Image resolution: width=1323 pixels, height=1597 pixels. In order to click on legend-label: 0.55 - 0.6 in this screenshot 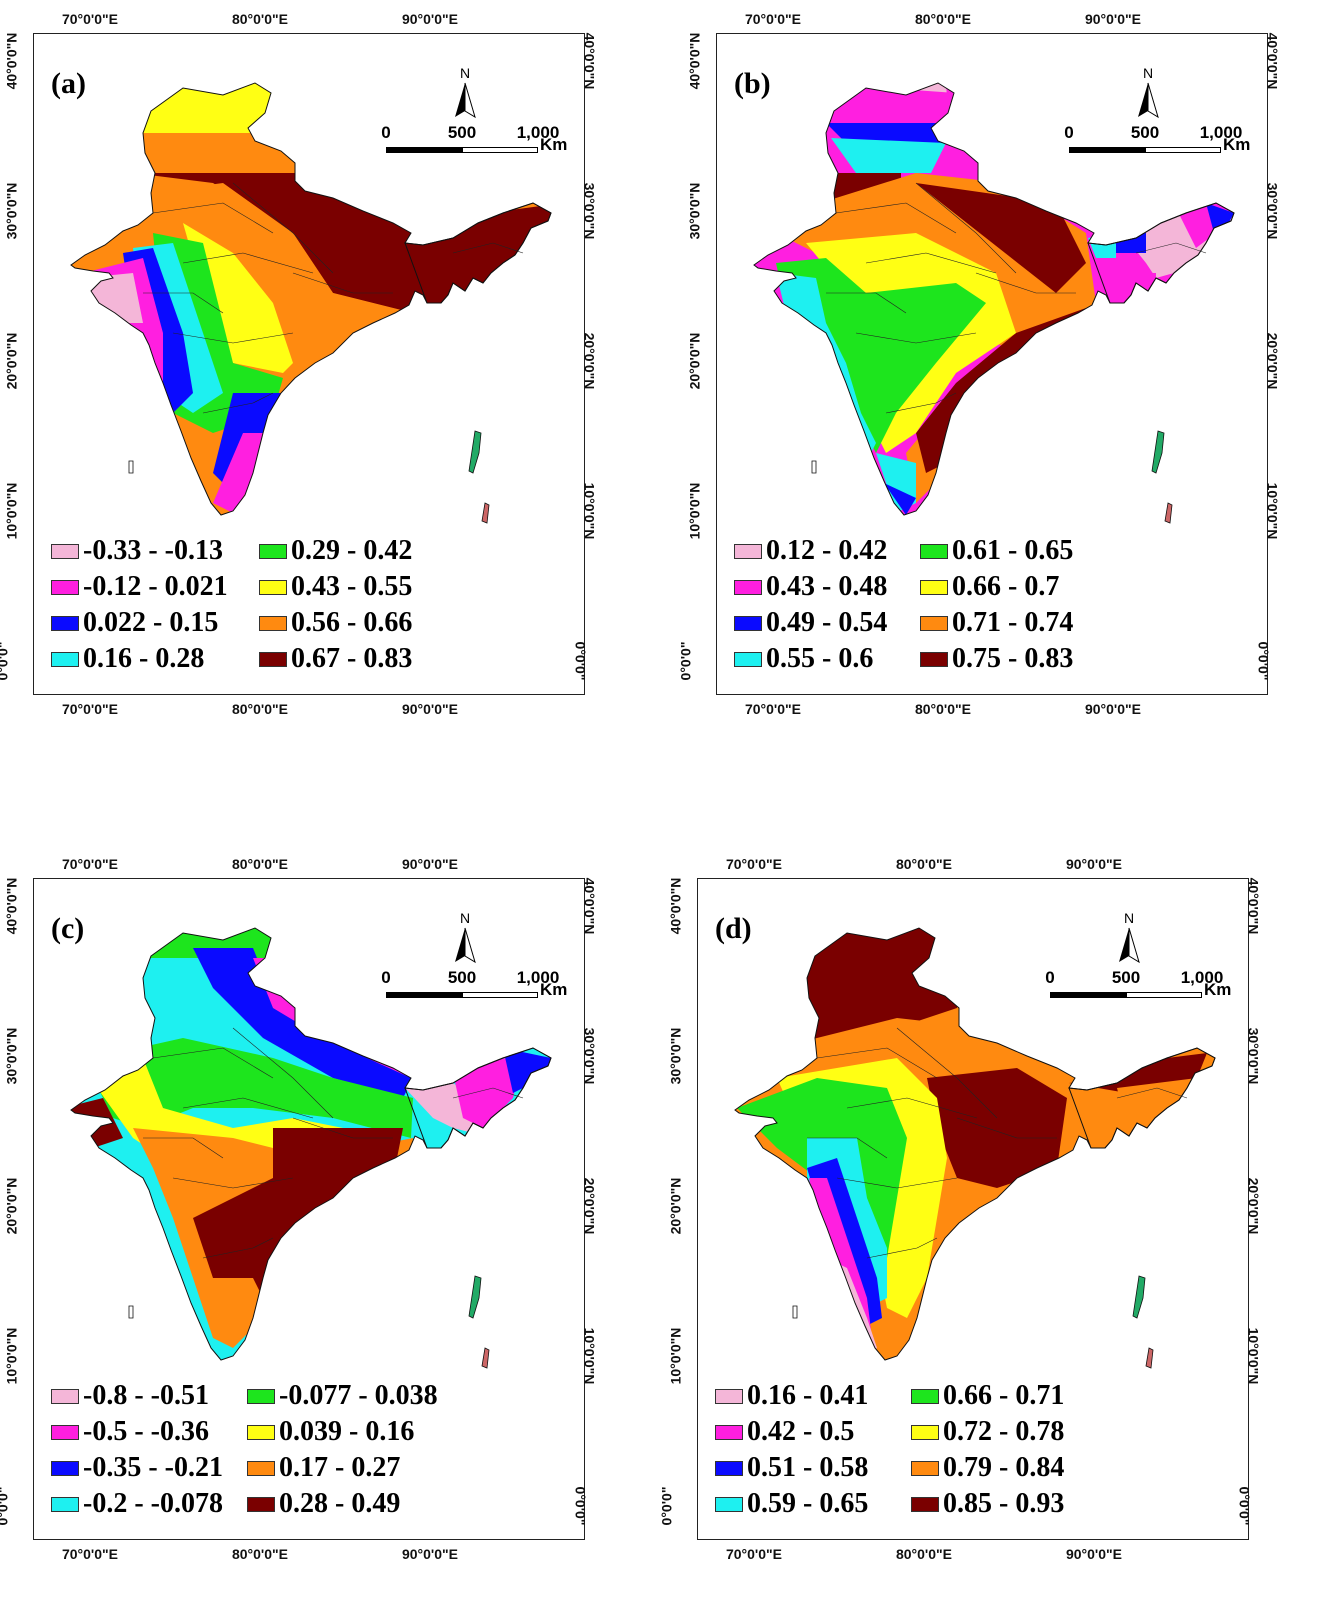, I will do `click(820, 658)`.